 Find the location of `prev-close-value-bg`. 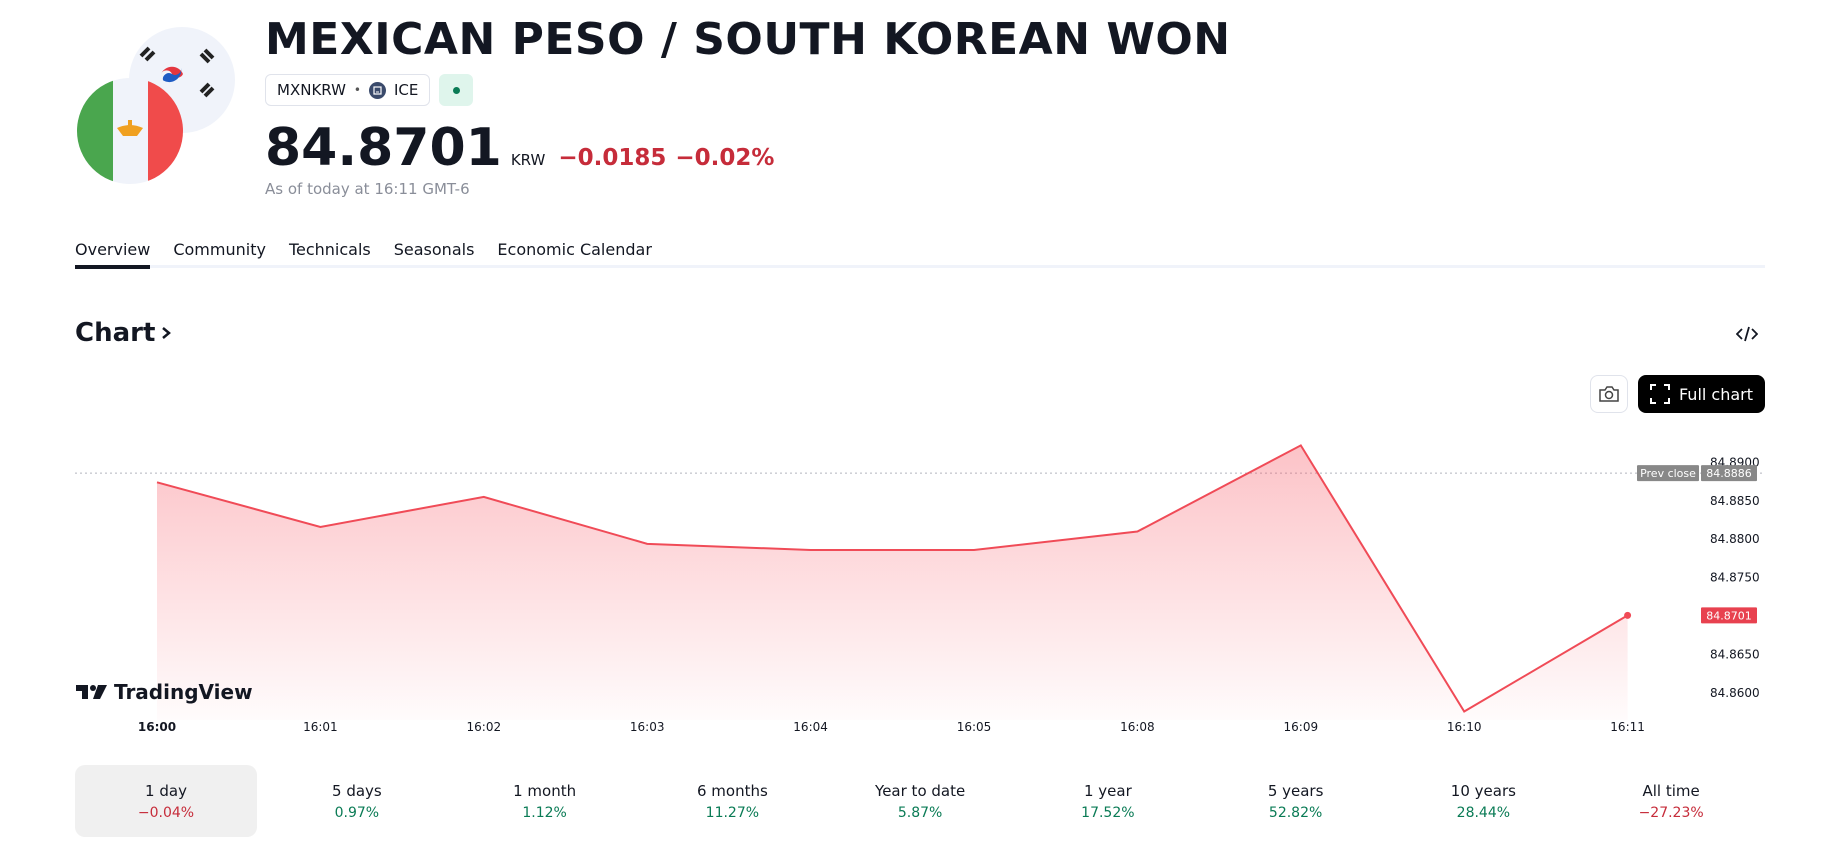

prev-close-value-bg is located at coordinates (1729, 473).